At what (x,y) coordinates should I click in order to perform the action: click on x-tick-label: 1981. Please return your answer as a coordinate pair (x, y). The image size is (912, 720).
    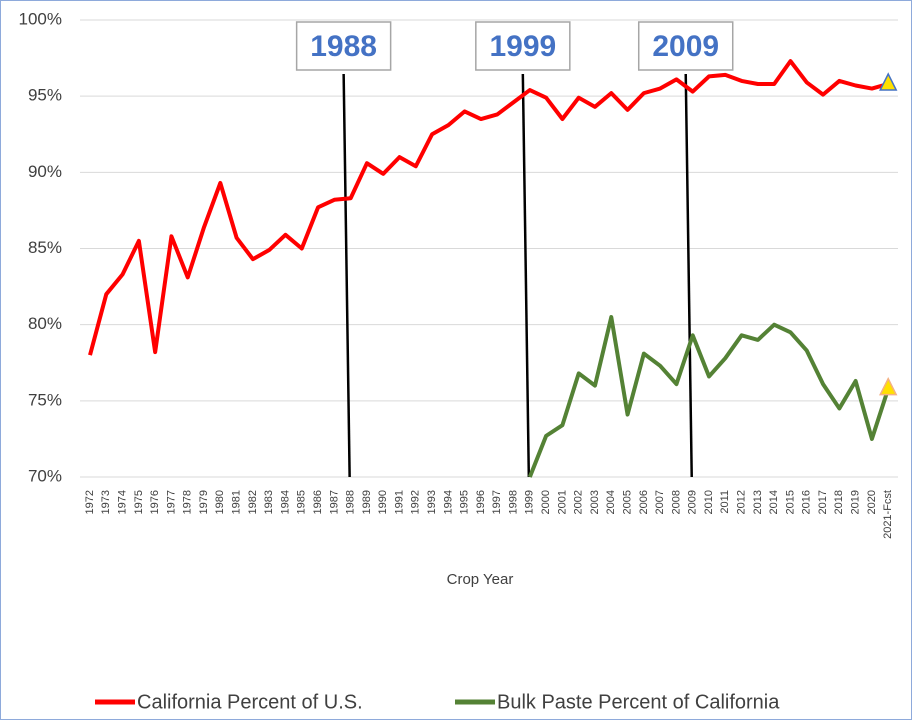
    Looking at the image, I should click on (237, 502).